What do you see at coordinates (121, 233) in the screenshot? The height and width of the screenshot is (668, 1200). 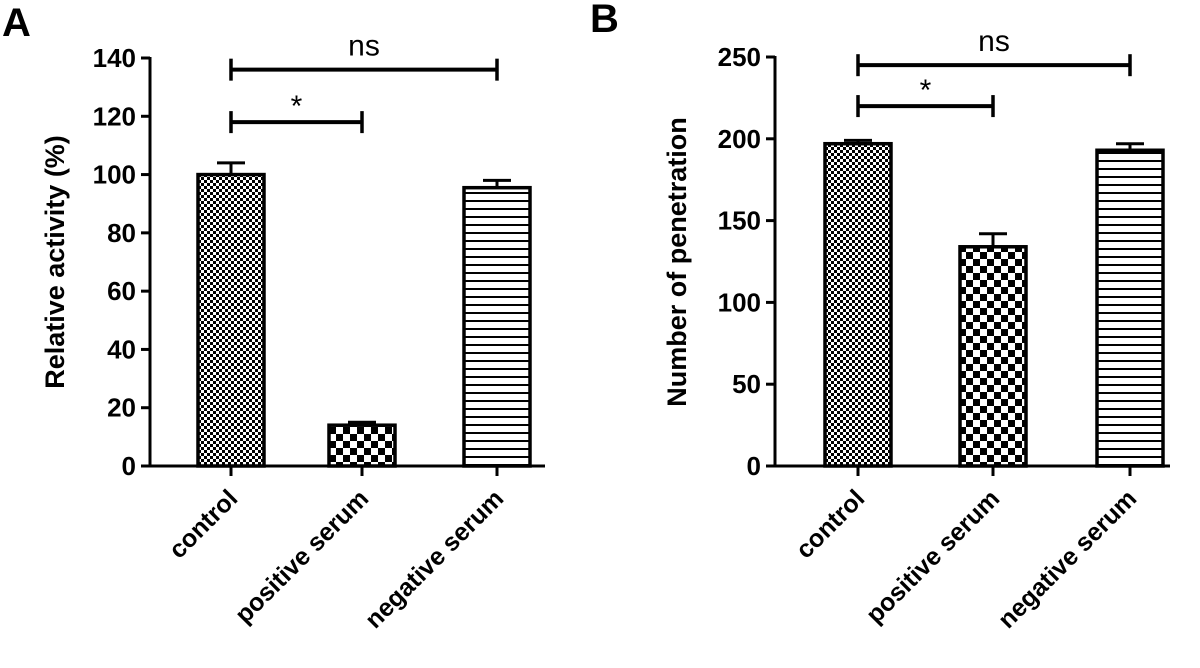 I see `y-tick-label: 80` at bounding box center [121, 233].